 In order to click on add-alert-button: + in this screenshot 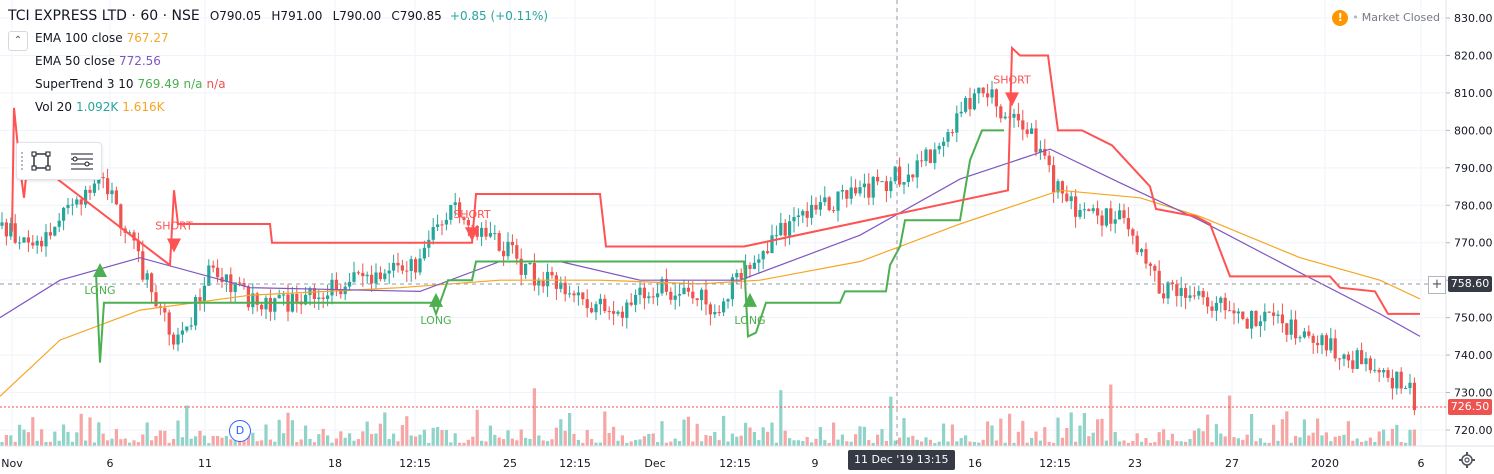, I will do `click(1437, 285)`.